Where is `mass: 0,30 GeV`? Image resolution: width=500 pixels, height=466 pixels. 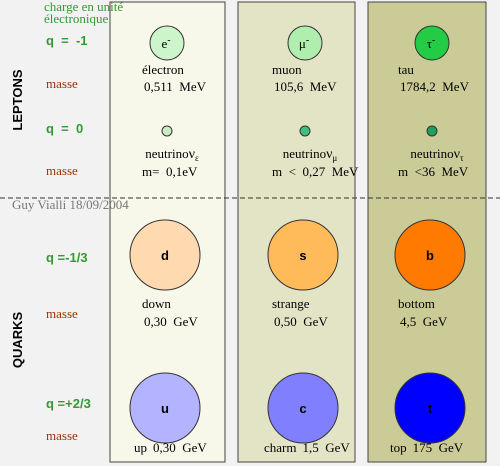 mass: 0,30 GeV is located at coordinates (180, 447).